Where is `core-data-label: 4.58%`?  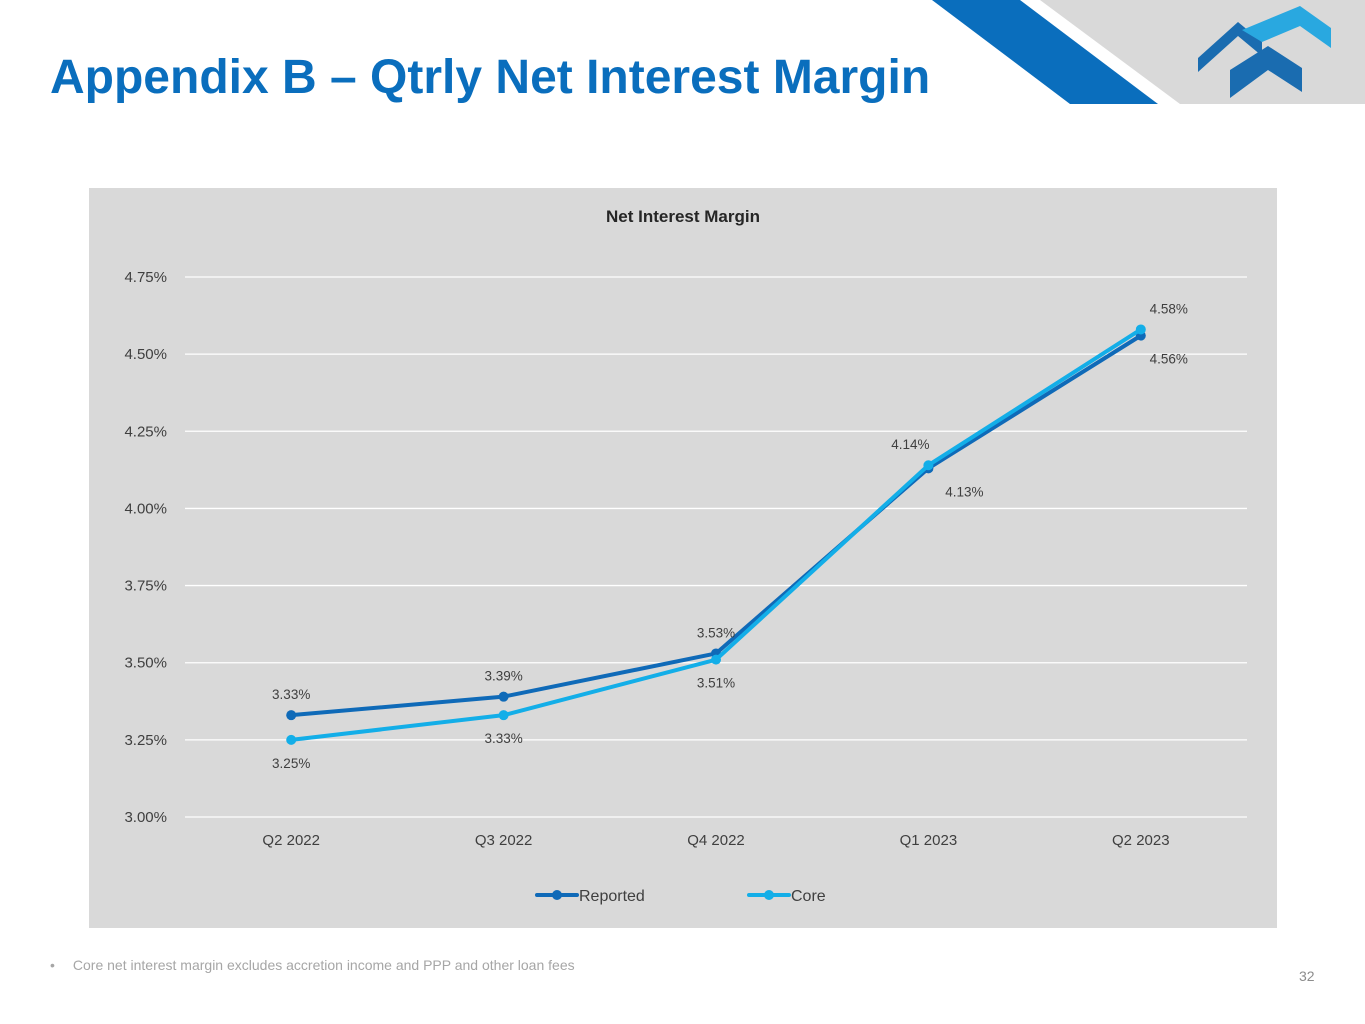
core-data-label: 4.58% is located at coordinates (1169, 308).